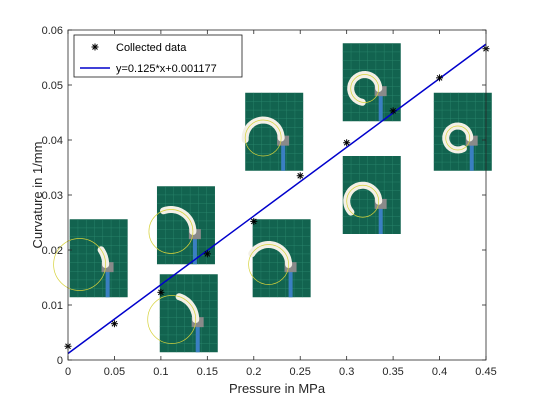 This screenshot has height=404, width=538. Describe the element at coordinates (485, 372) in the screenshot. I see `x-tick-label: 0.45` at that location.